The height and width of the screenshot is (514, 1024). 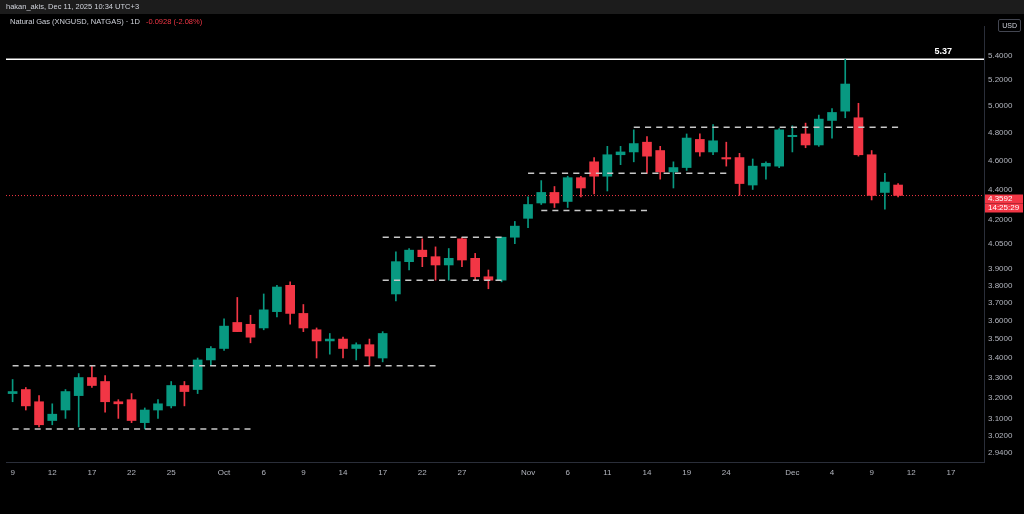 What do you see at coordinates (1001, 189) in the screenshot?
I see `y-tick-label: 4.4000` at bounding box center [1001, 189].